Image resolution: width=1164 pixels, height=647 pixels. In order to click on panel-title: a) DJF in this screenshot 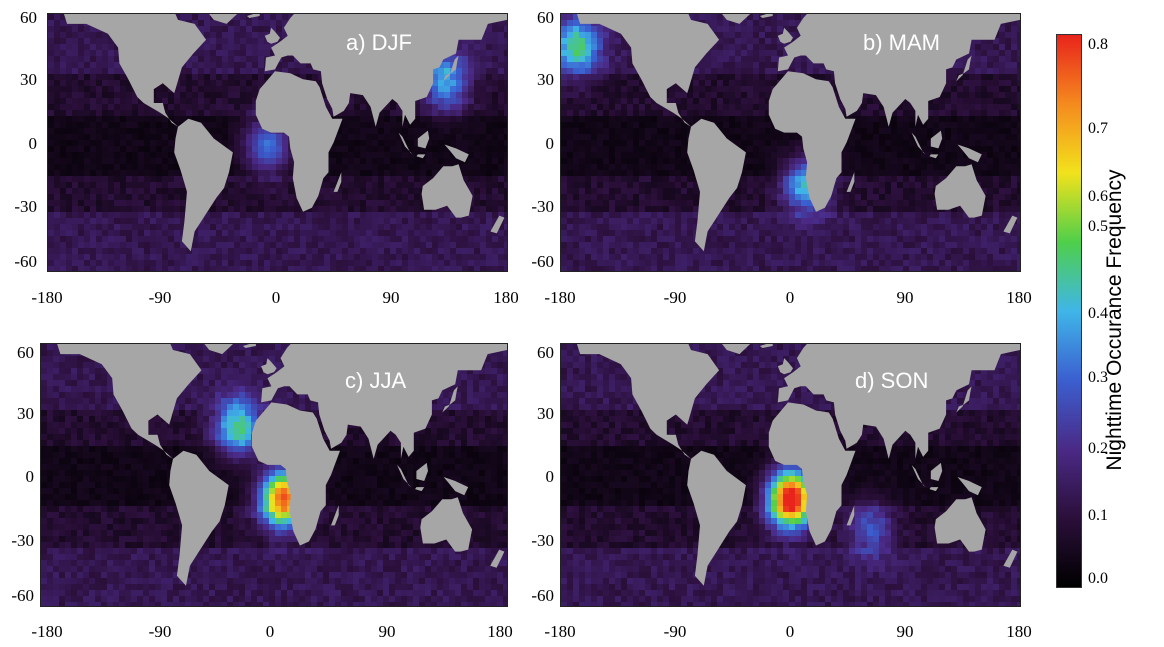, I will do `click(379, 42)`.